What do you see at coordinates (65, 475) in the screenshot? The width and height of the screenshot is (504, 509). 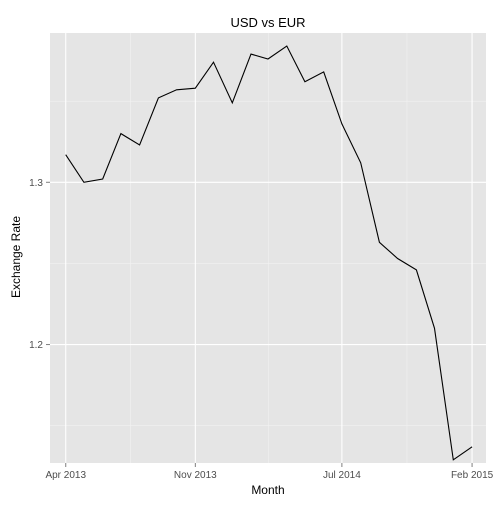 I see `x-tick-label: Apr 2013` at bounding box center [65, 475].